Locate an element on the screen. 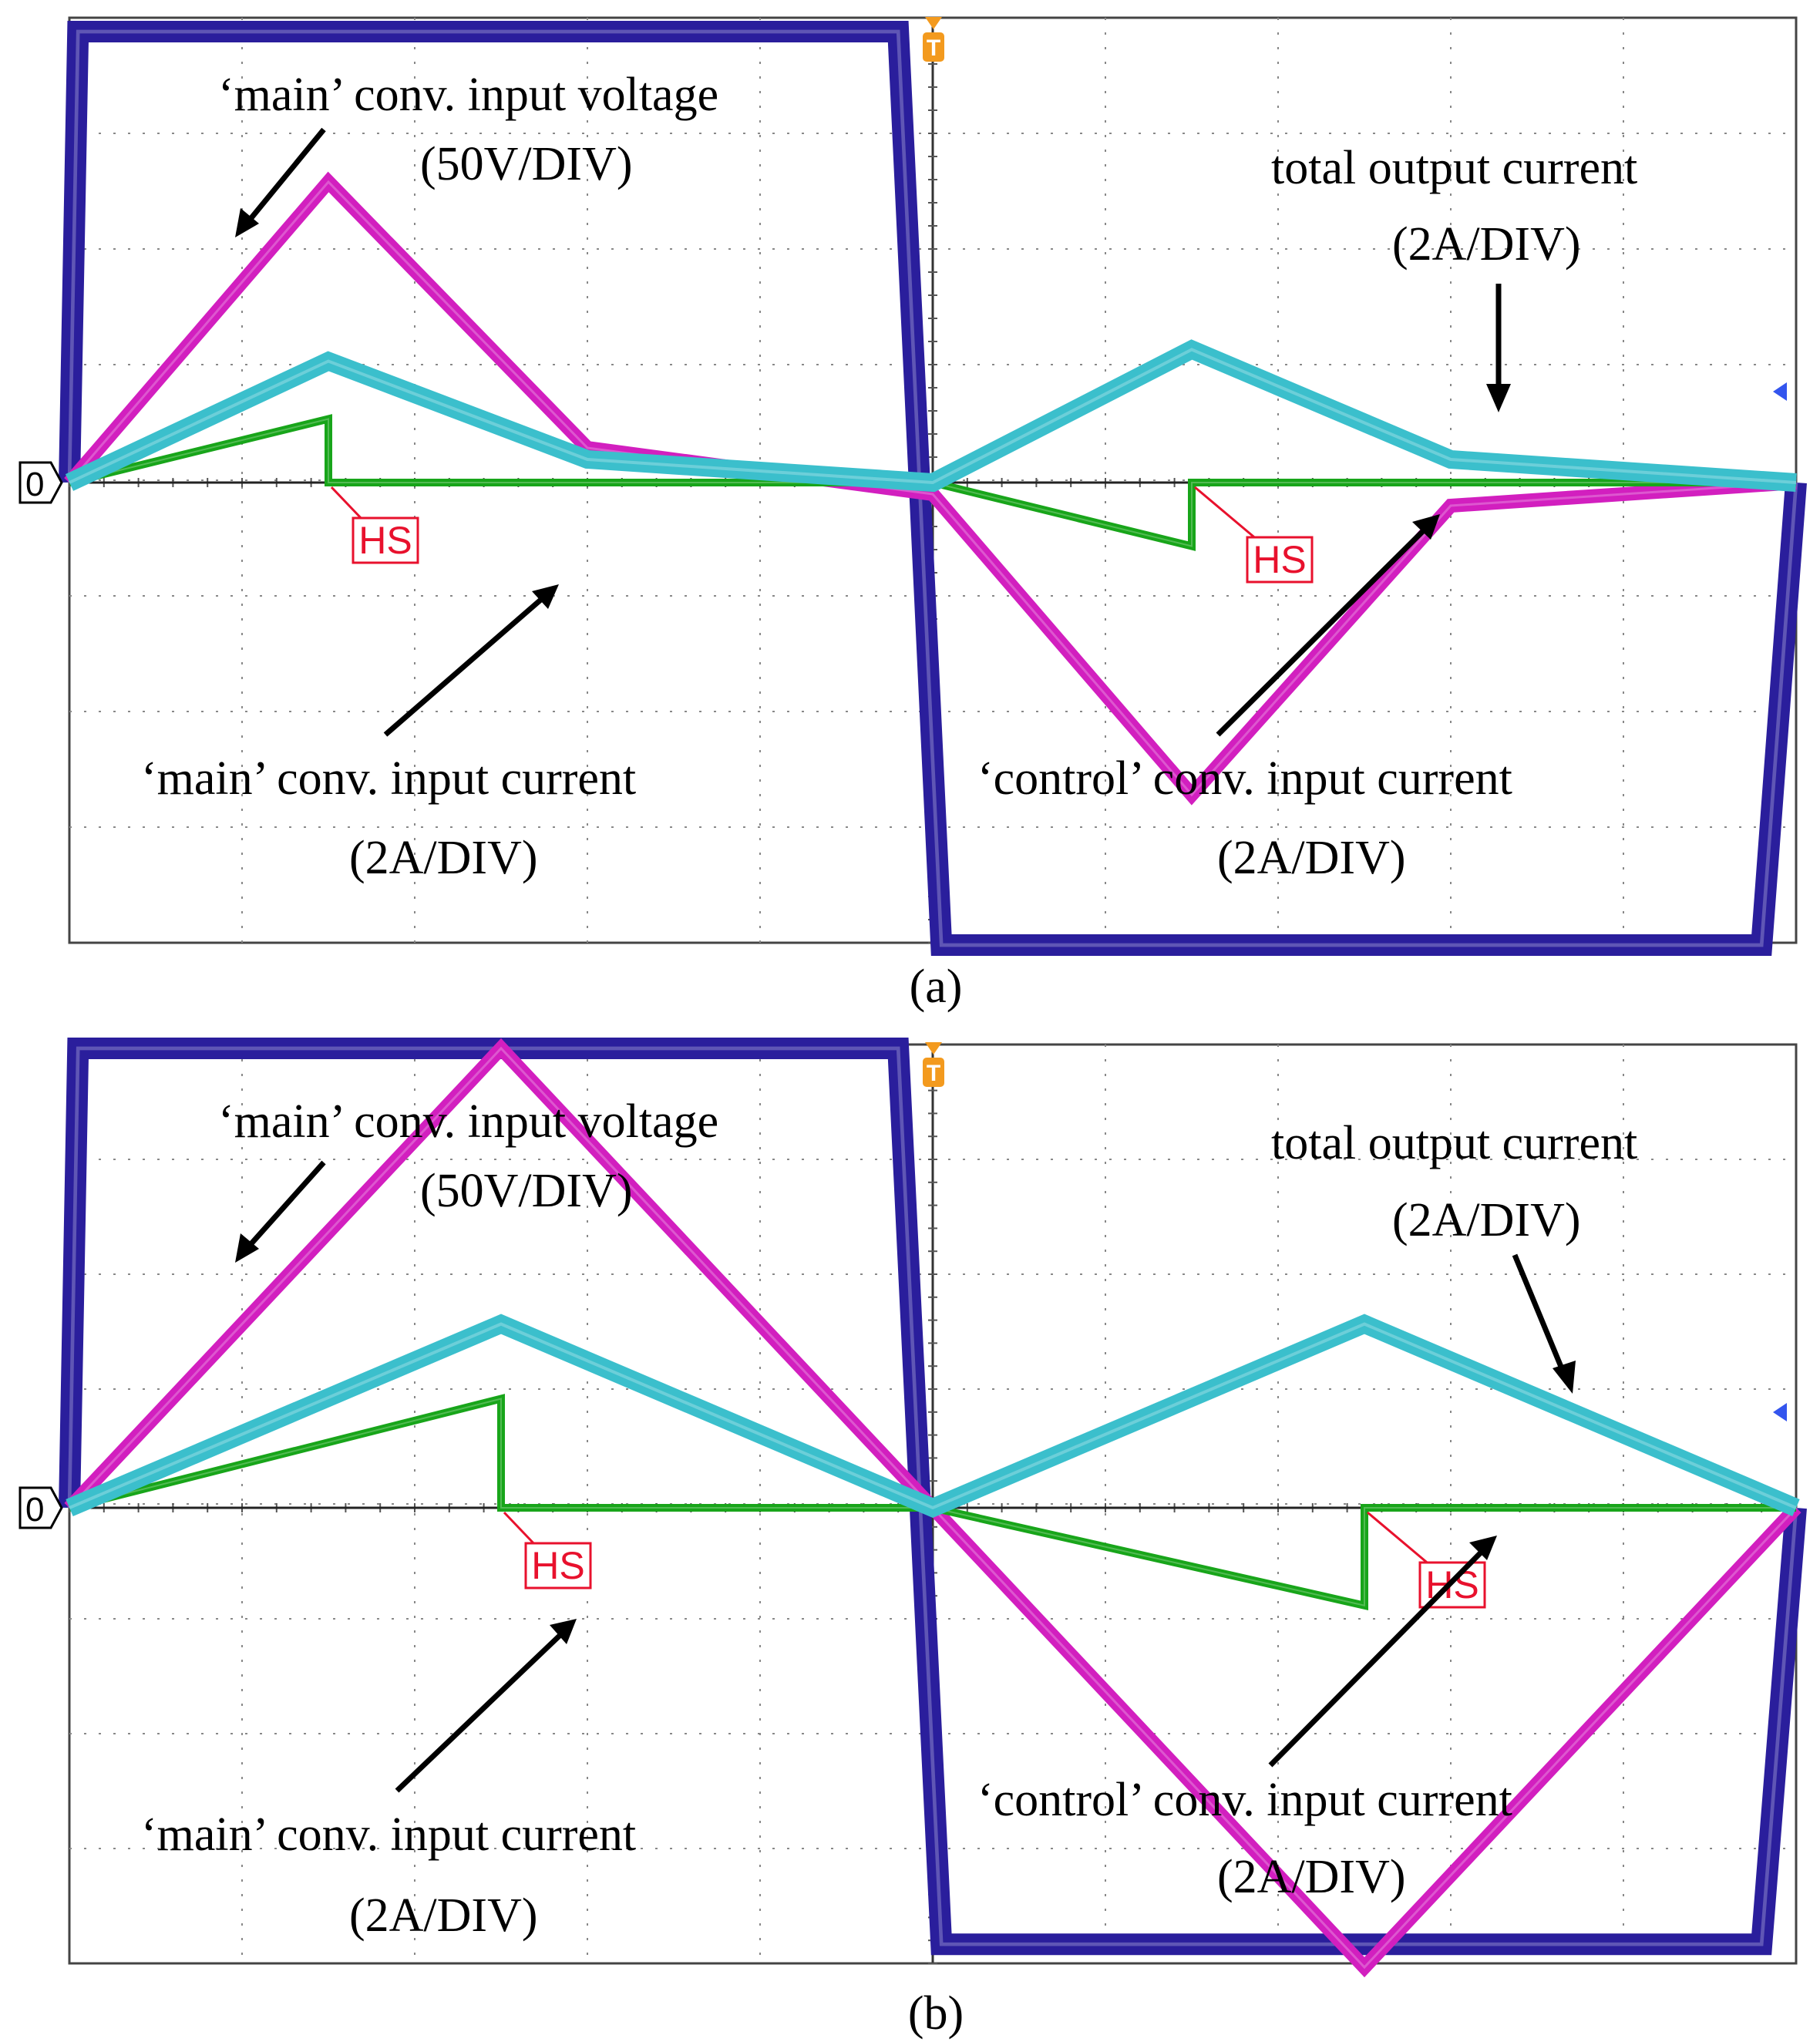 This screenshot has height=2042, width=1820. zero-marker-a: 0 is located at coordinates (41, 483).